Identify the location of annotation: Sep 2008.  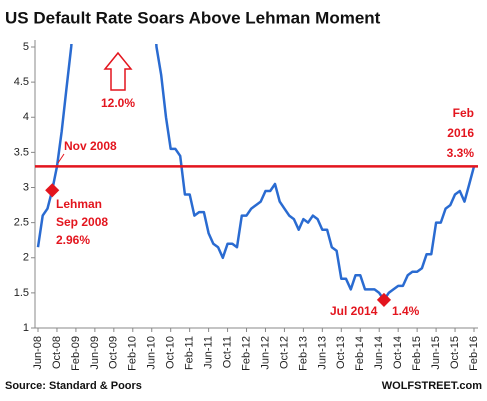
(82, 222).